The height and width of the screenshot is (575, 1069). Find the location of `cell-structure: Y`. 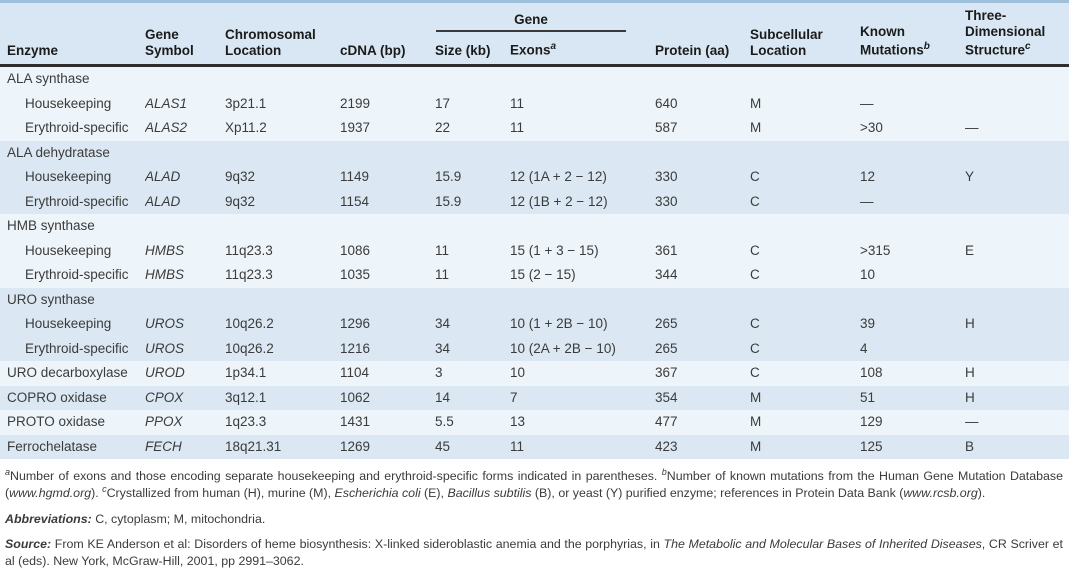

cell-structure: Y is located at coordinates (970, 176).